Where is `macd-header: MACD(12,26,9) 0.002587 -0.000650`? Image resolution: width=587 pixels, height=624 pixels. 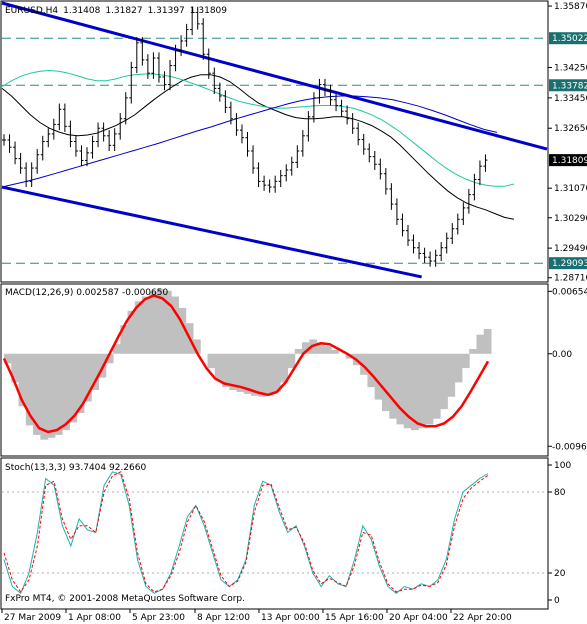 macd-header: MACD(12,26,9) 0.002587 -0.000650 is located at coordinates (86, 293).